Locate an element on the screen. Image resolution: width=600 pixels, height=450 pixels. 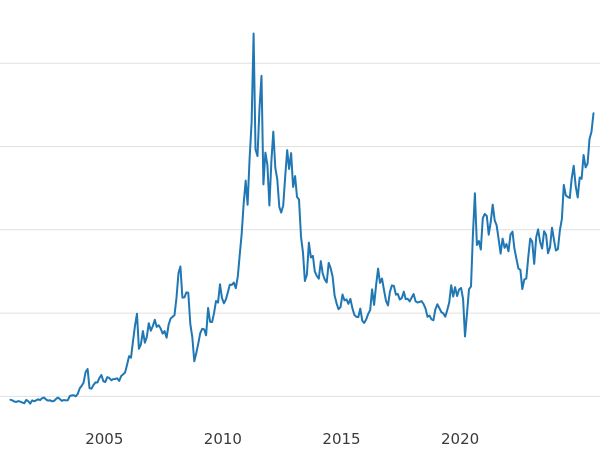
x-axis-tick-label: 2020 is located at coordinates (460, 439).